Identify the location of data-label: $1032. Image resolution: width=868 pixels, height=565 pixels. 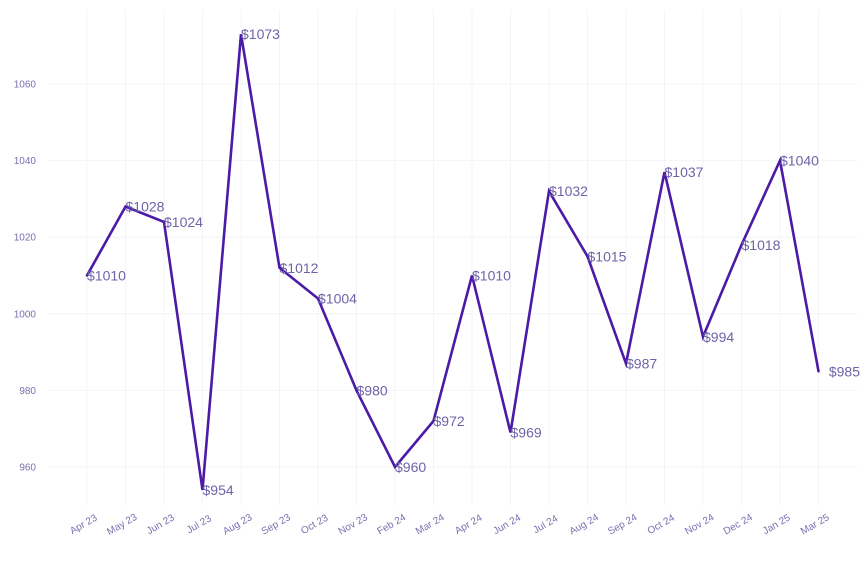
(568, 191).